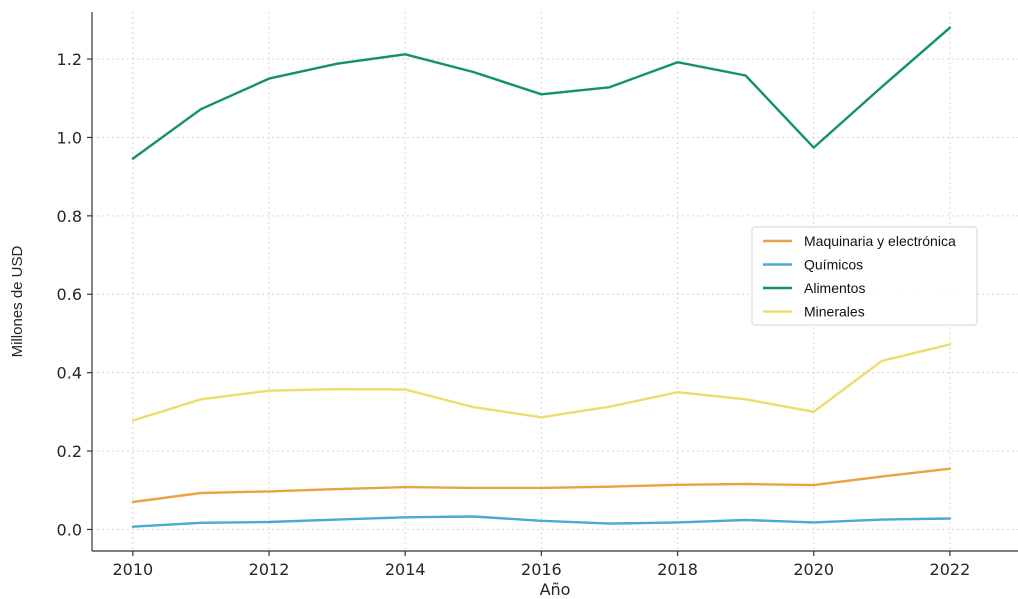 Image resolution: width=1018 pixels, height=599 pixels. What do you see at coordinates (69, 137) in the screenshot?
I see `y-tick-label: 1.0` at bounding box center [69, 137].